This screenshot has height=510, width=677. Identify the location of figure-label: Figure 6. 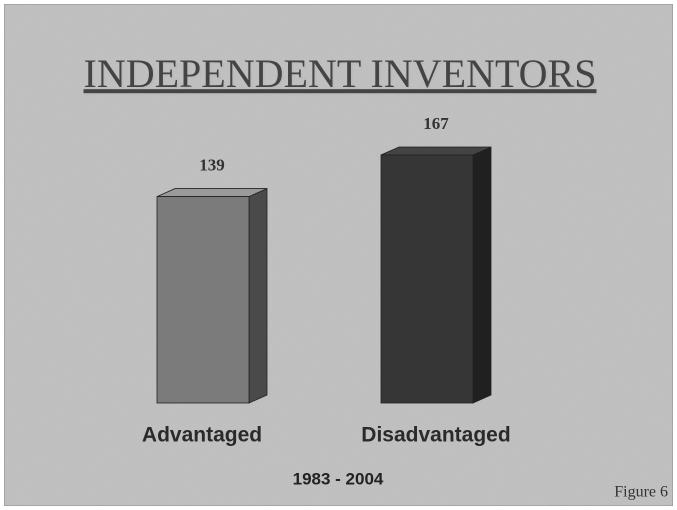
(641, 492).